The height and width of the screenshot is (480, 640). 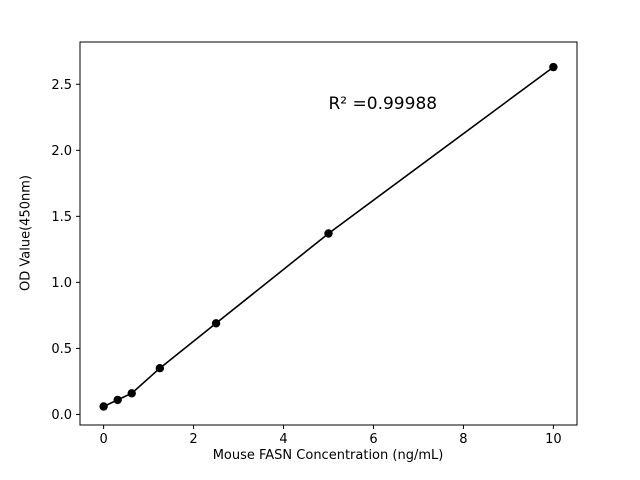 What do you see at coordinates (553, 439) in the screenshot?
I see `x-tick-label: 10` at bounding box center [553, 439].